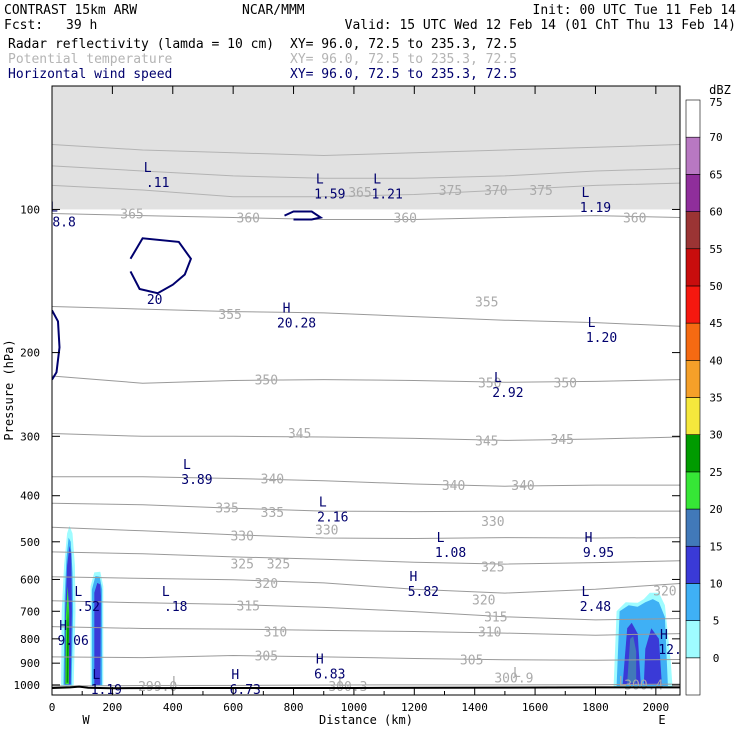  What do you see at coordinates (294, 707) in the screenshot?
I see `x-tick-label: 800` at bounding box center [294, 707].